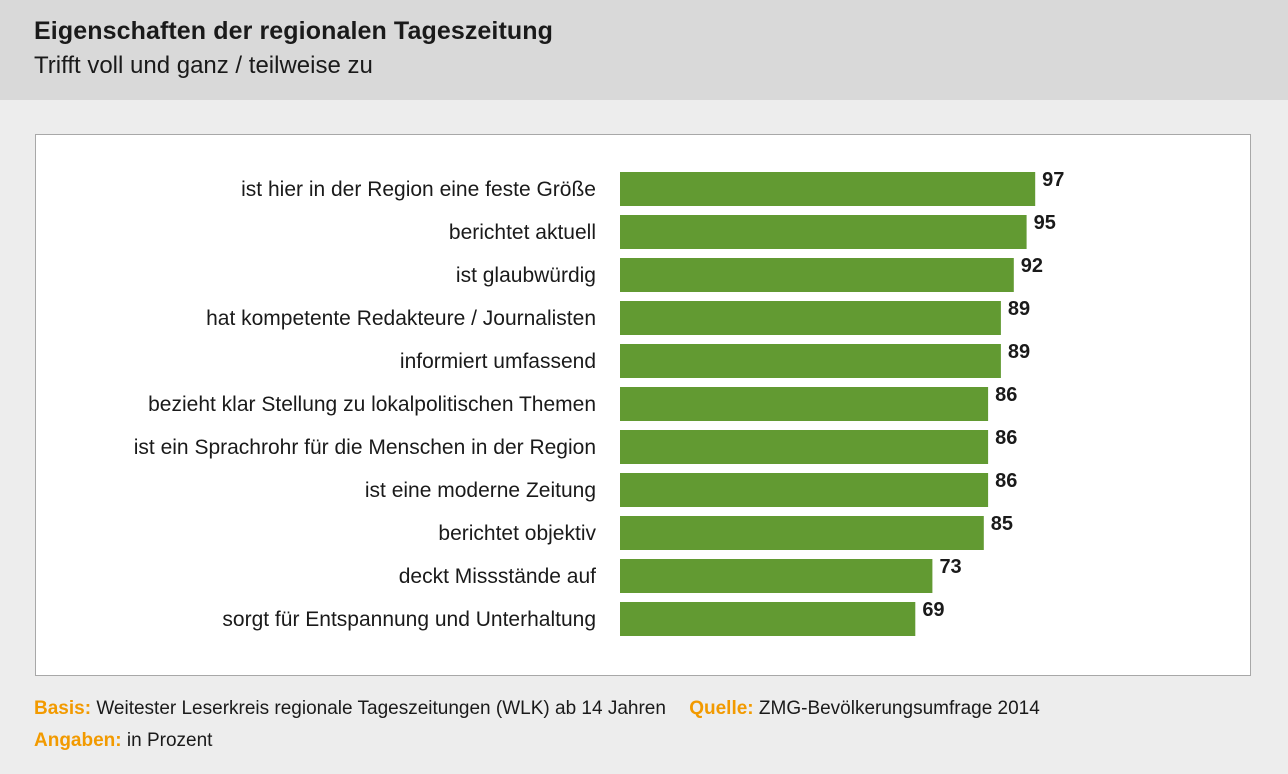 This screenshot has height=774, width=1288. What do you see at coordinates (401, 318) in the screenshot?
I see `category-label: hat kompetente Redakteure / Journalisten` at bounding box center [401, 318].